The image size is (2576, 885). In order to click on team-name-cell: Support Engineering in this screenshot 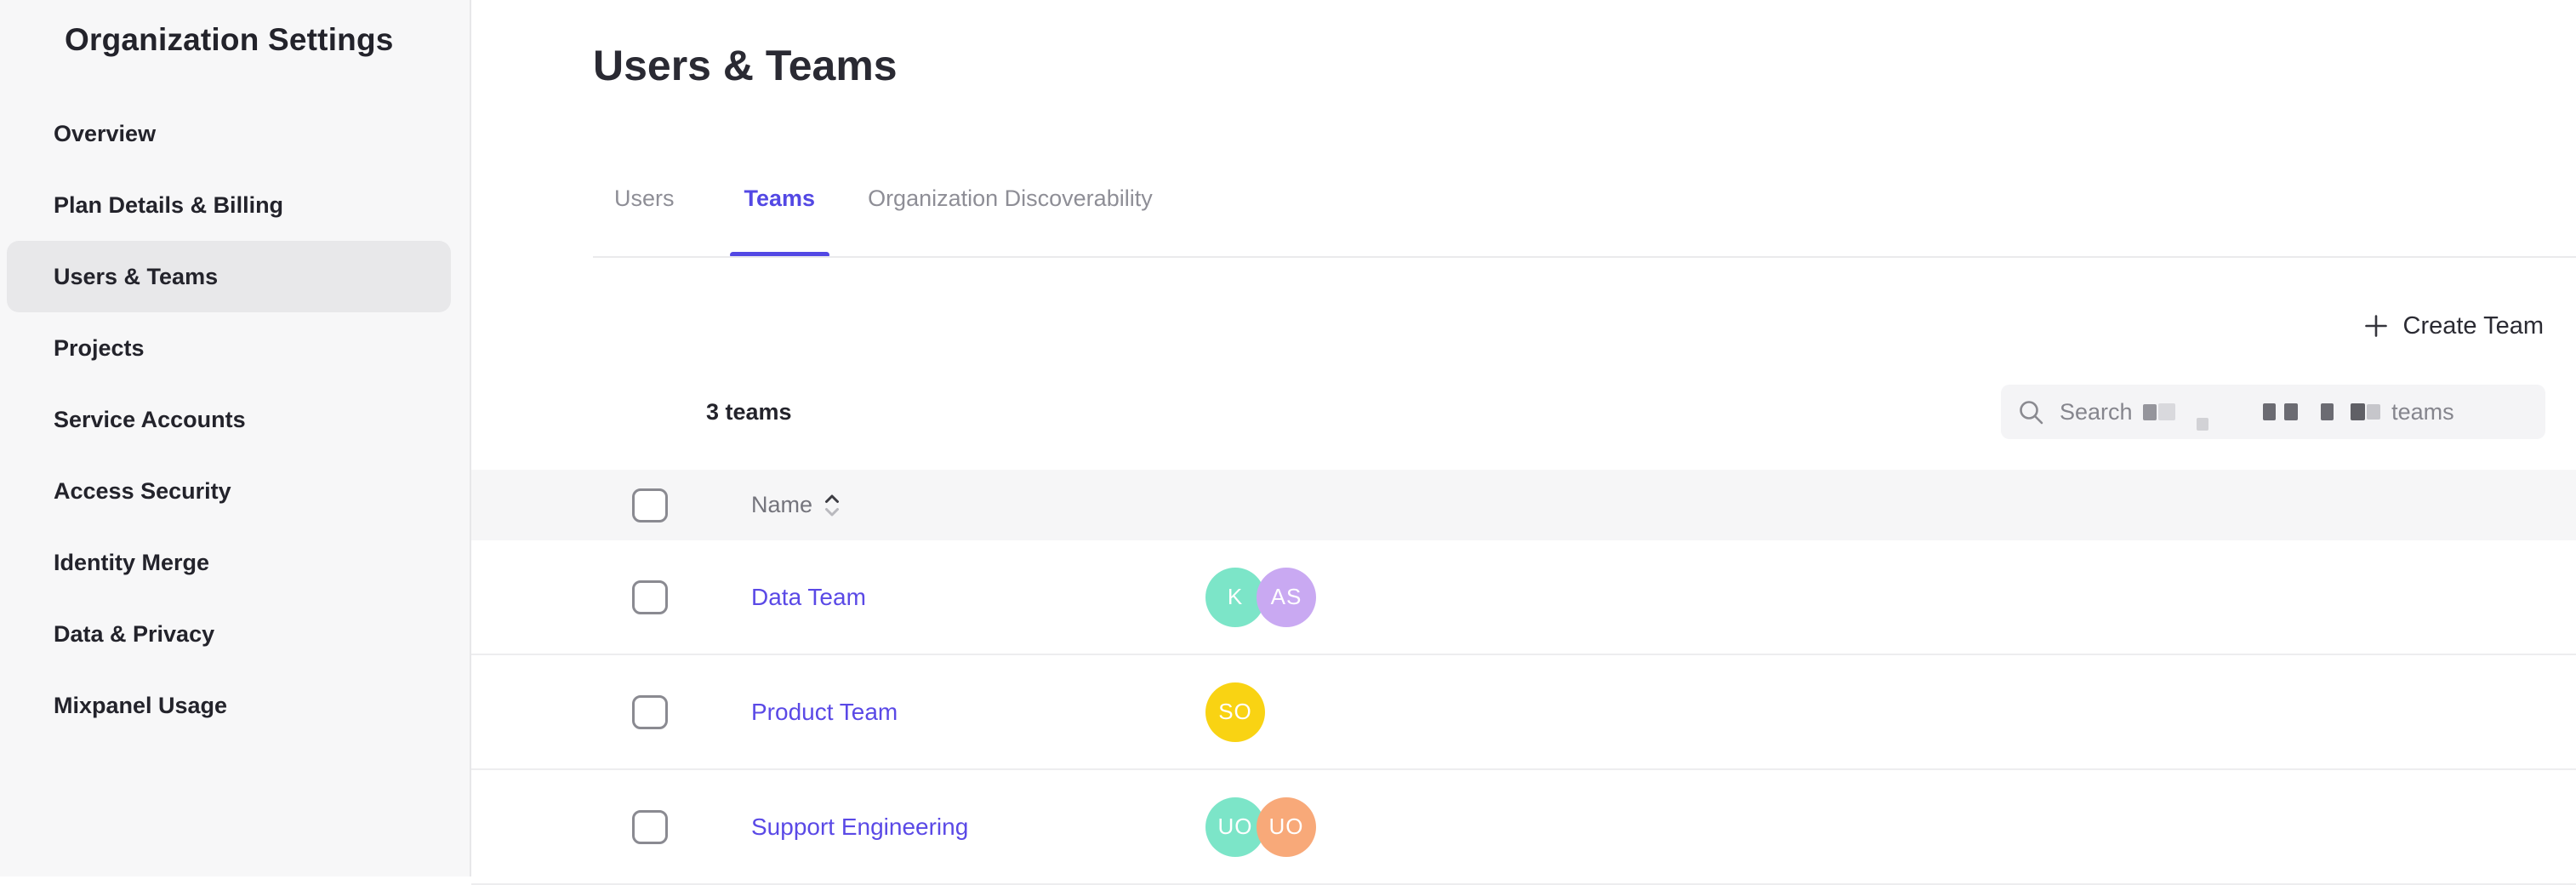, I will do `click(978, 827)`.